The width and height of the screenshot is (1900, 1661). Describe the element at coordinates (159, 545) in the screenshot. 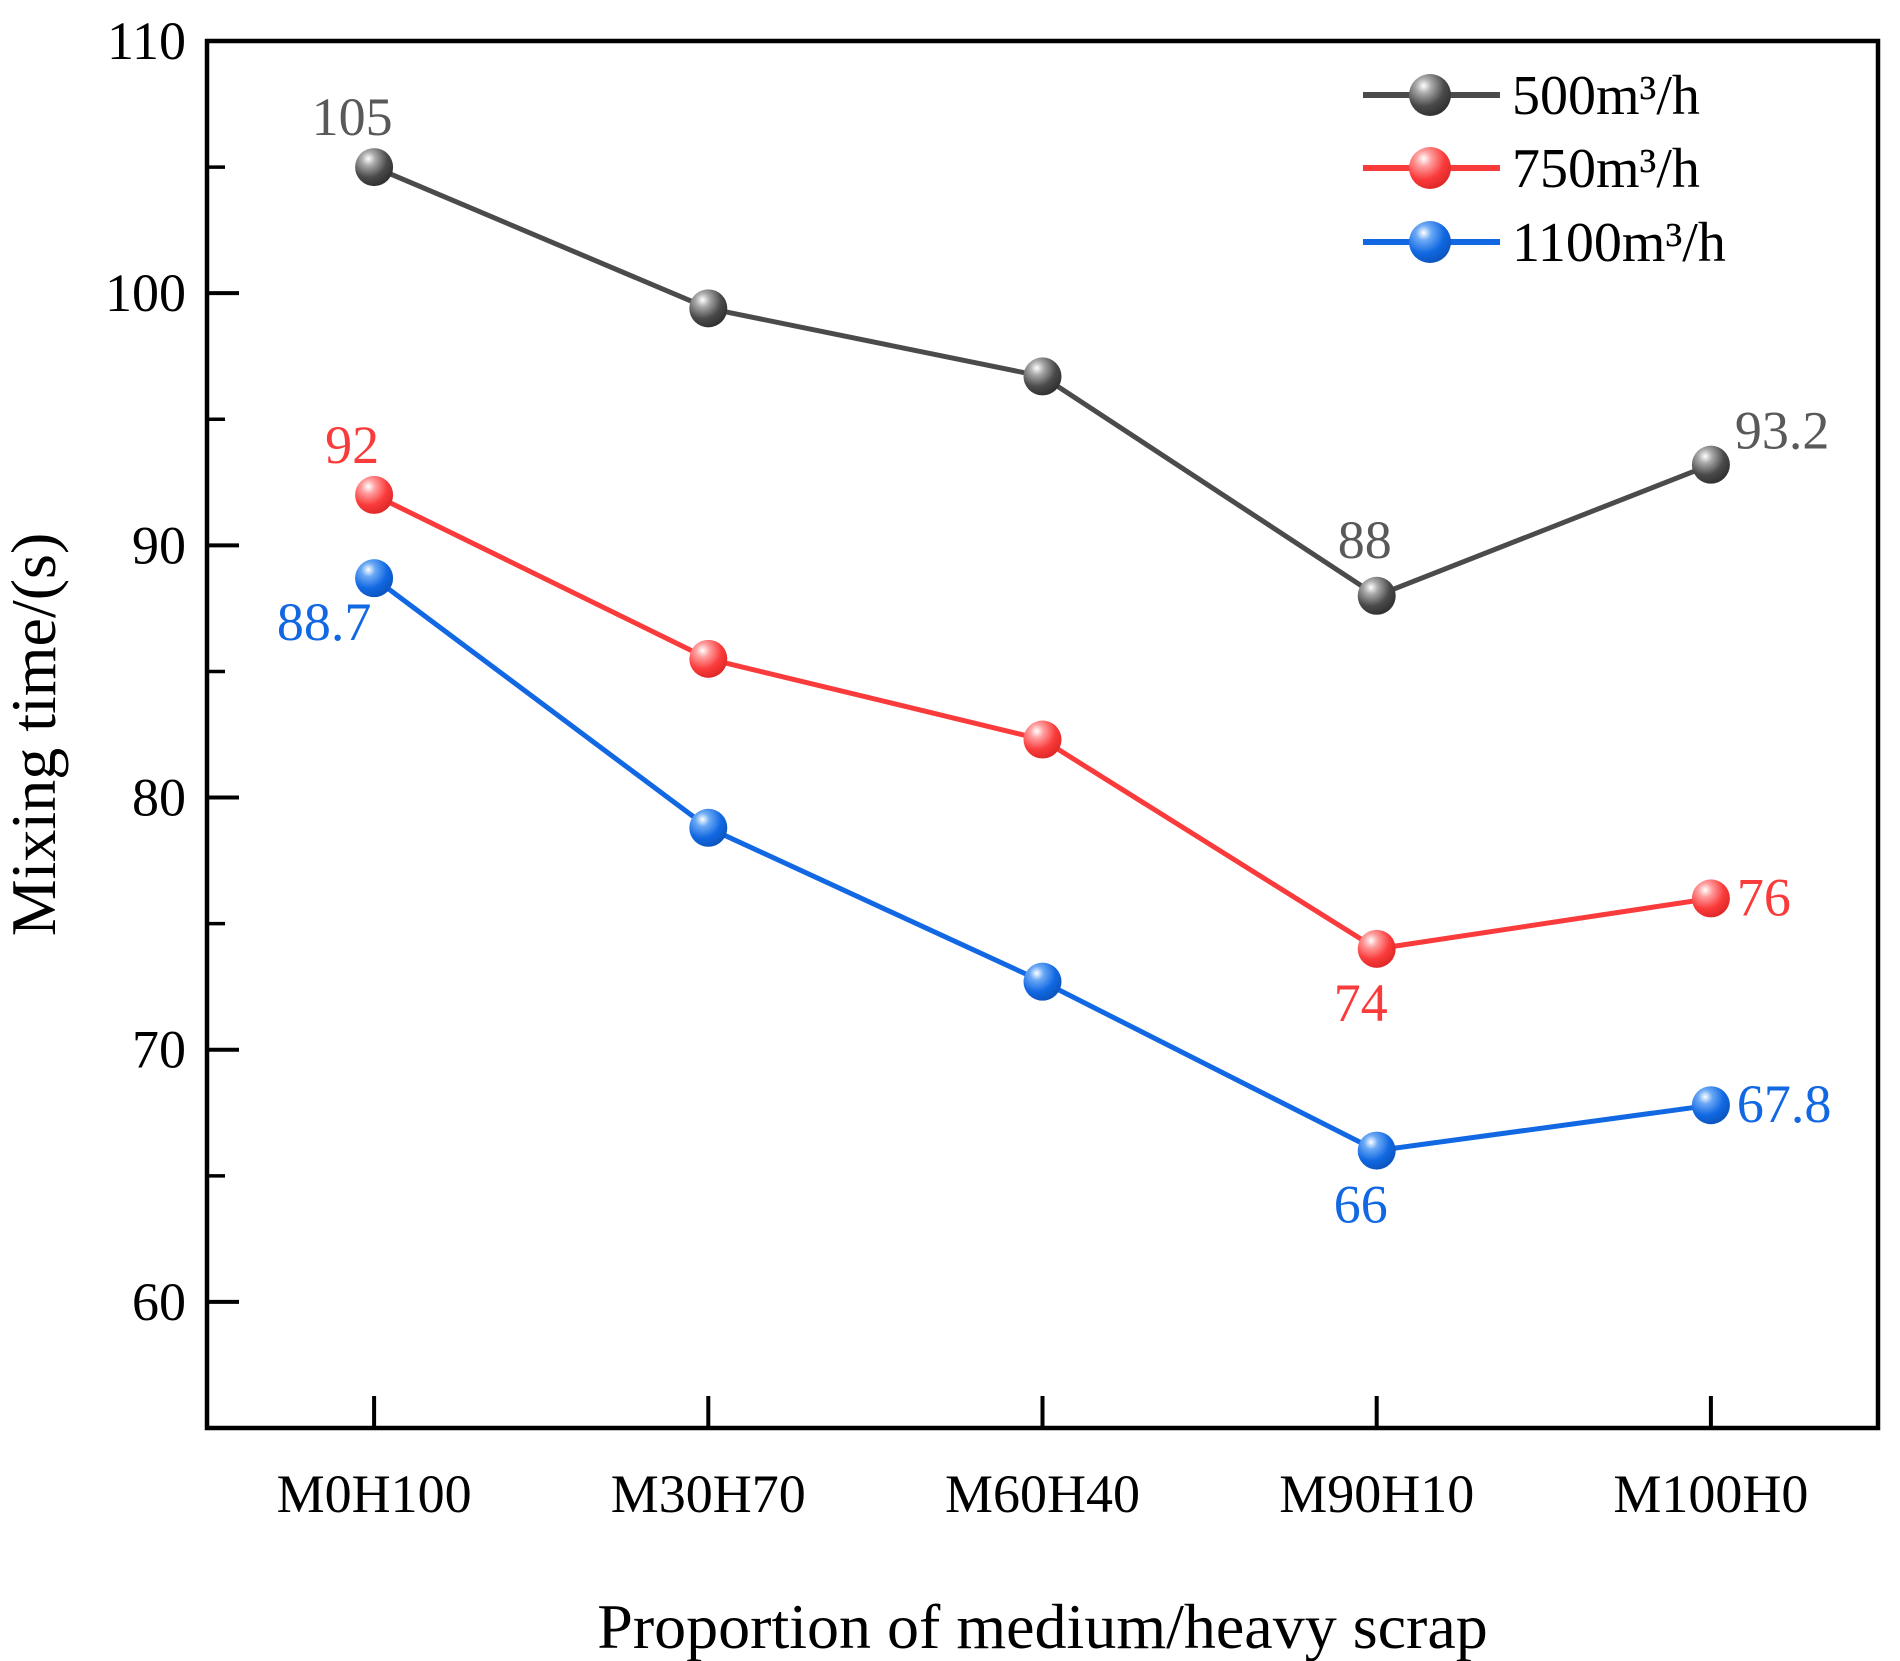

I see `y-tick-label: 90` at that location.